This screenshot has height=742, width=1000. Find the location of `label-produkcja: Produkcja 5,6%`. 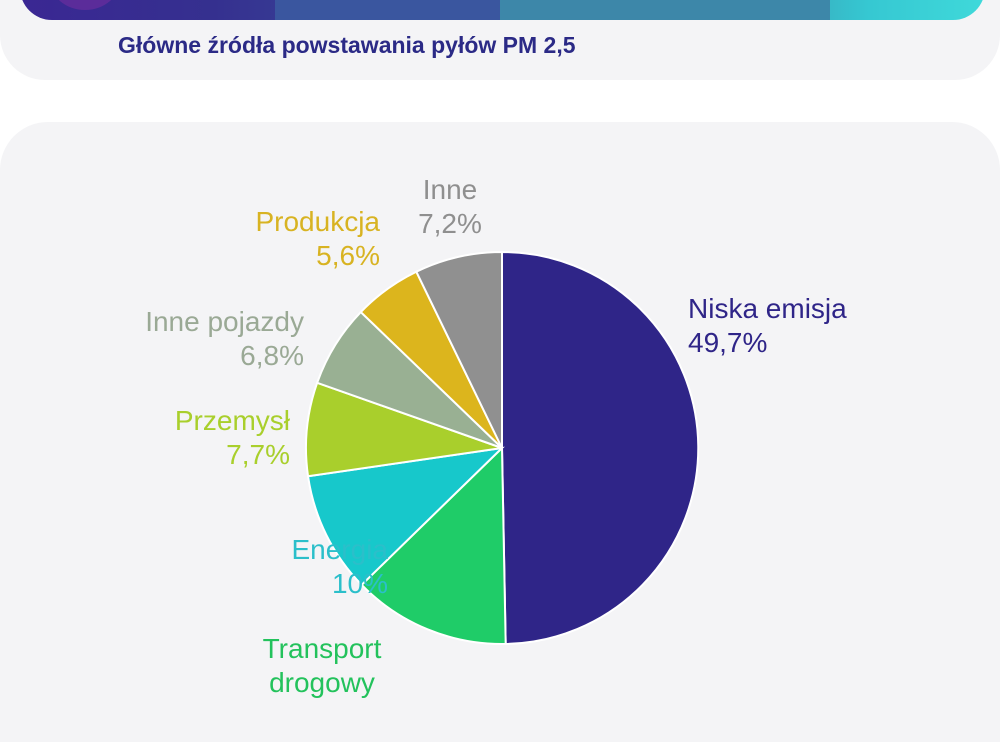

label-produkcja: Produkcja 5,6% is located at coordinates (317, 239).